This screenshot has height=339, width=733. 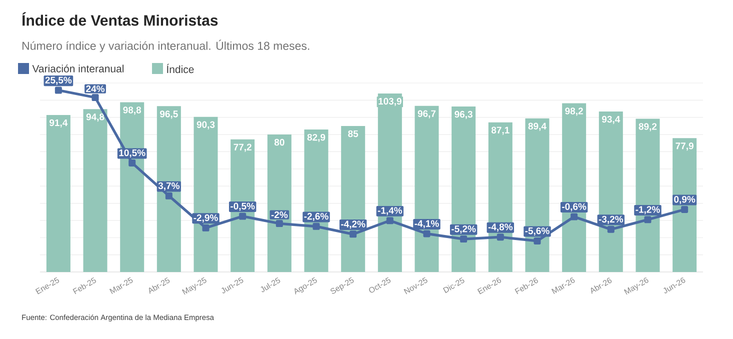 What do you see at coordinates (390, 211) in the screenshot?
I see `data-label: -1,4%` at bounding box center [390, 211].